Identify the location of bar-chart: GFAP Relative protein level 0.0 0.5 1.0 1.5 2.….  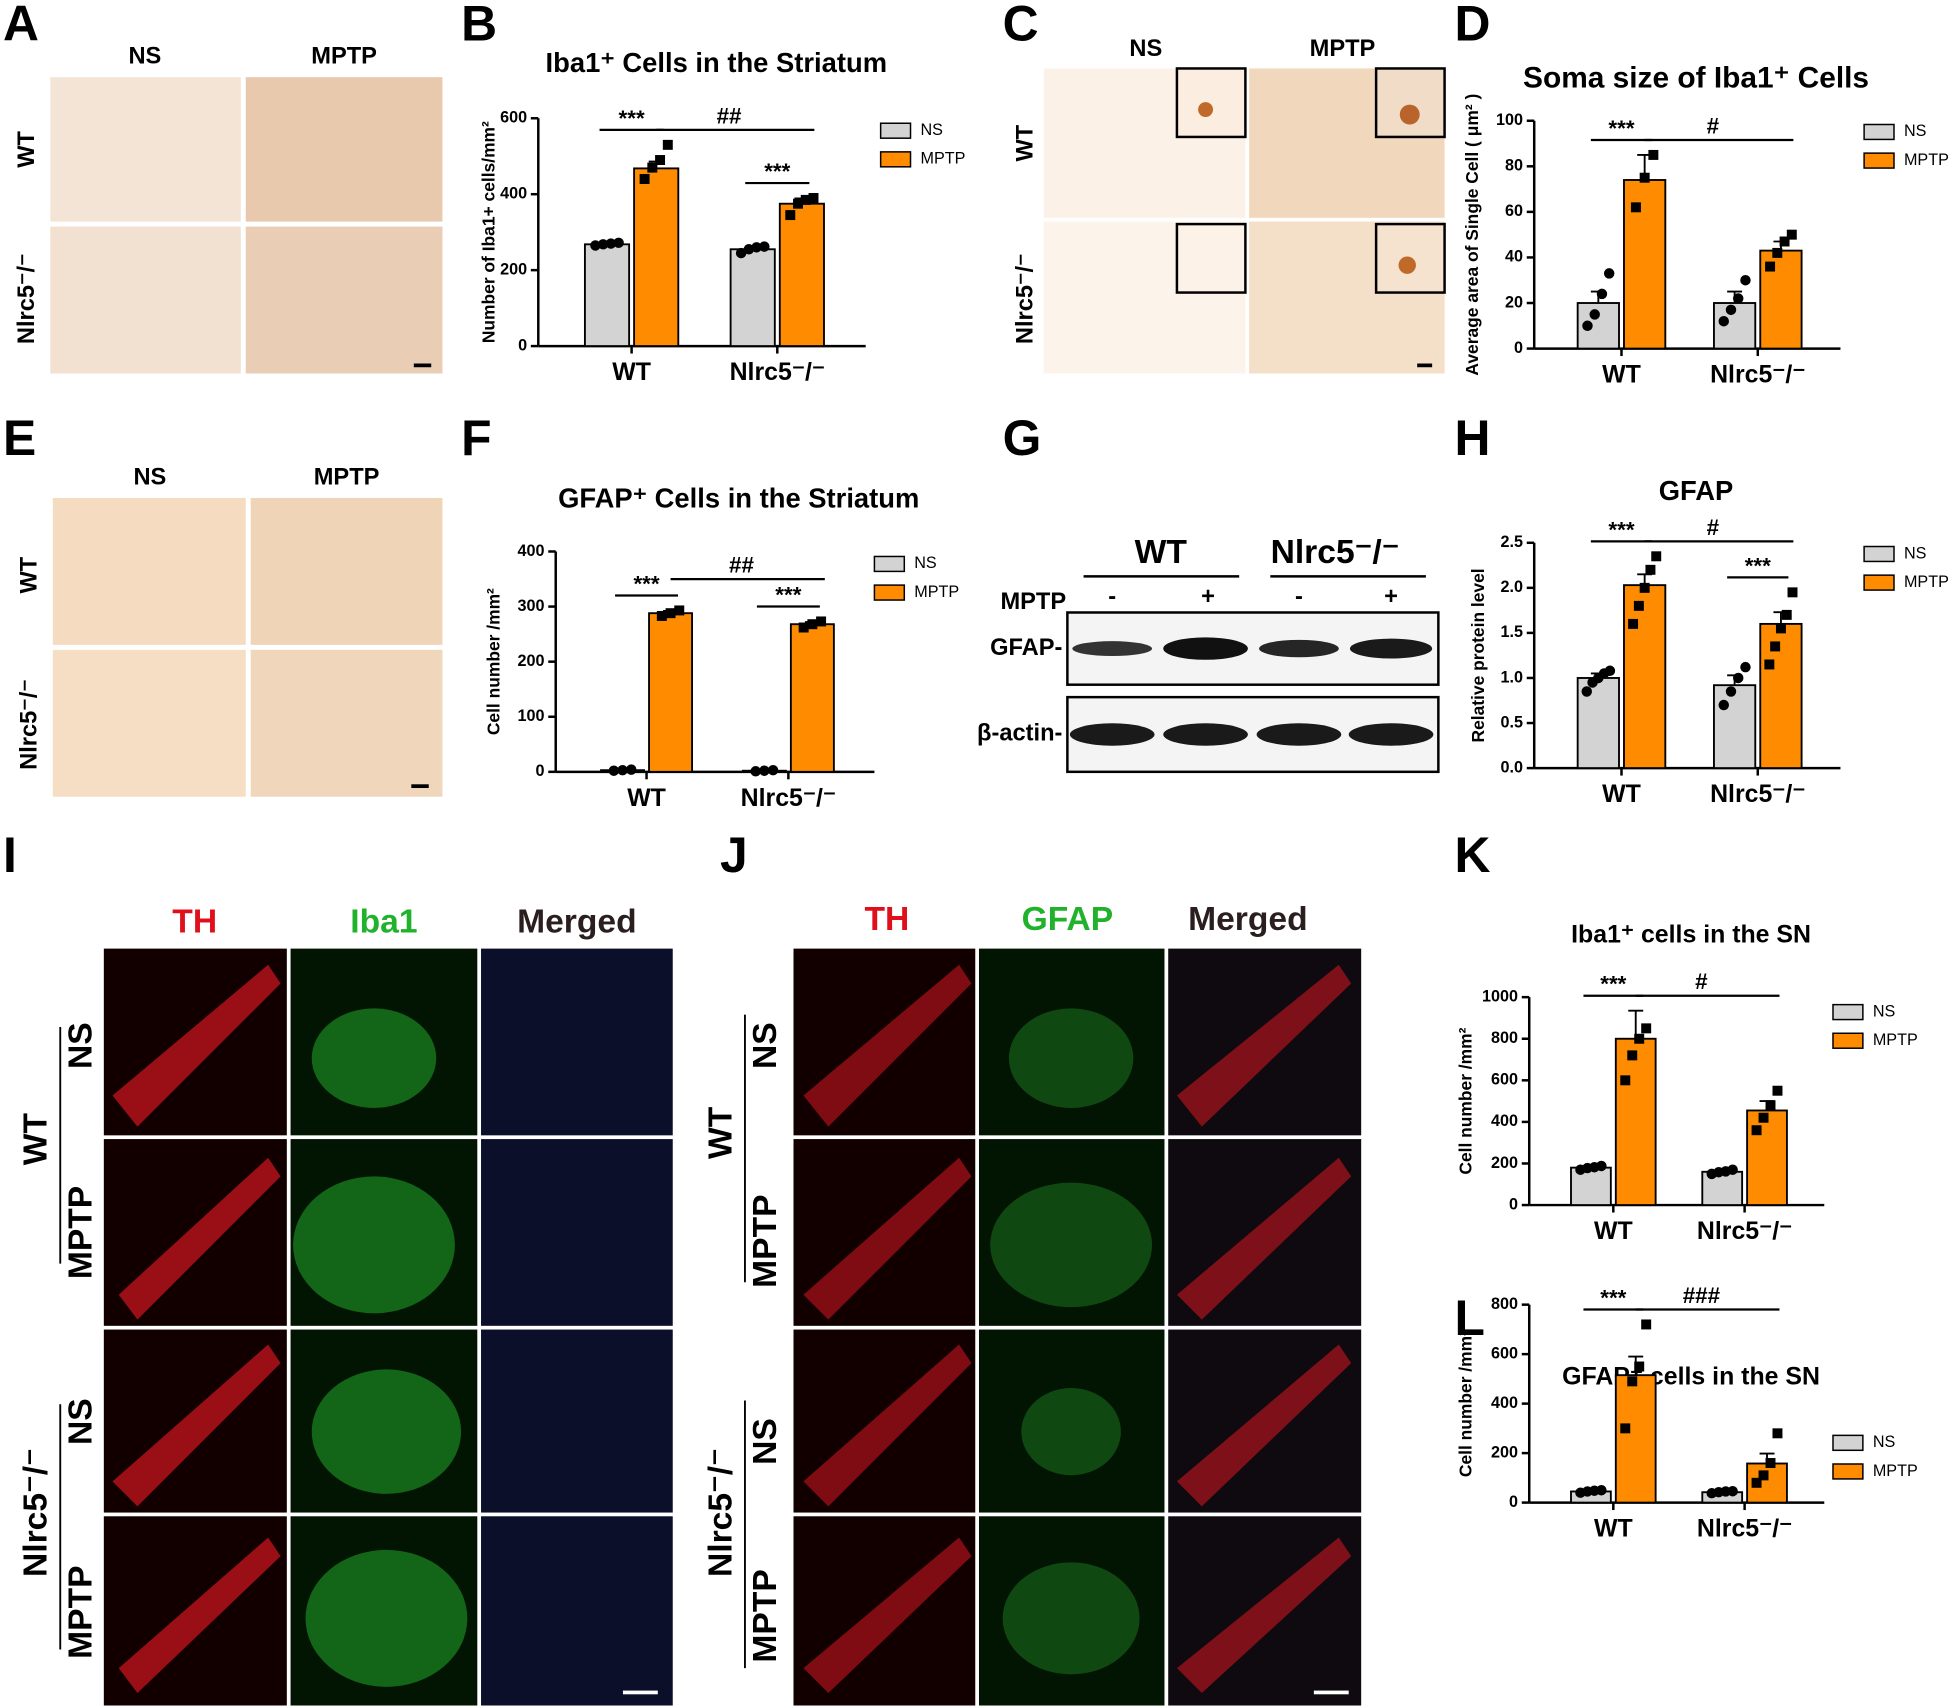
(1708, 641).